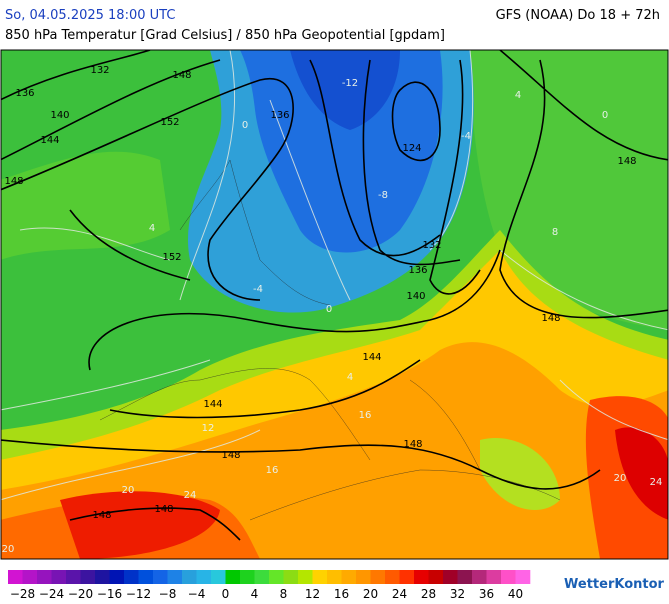 The height and width of the screenshot is (604, 669). Describe the element at coordinates (370, 593) in the screenshot. I see `legend-tick-label: 20` at that location.